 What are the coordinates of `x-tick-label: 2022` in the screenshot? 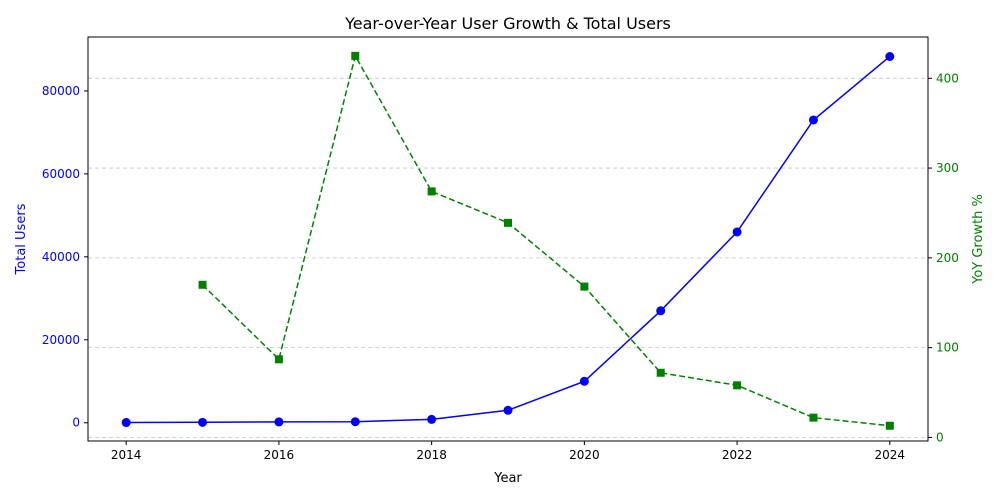 It's located at (737, 455).